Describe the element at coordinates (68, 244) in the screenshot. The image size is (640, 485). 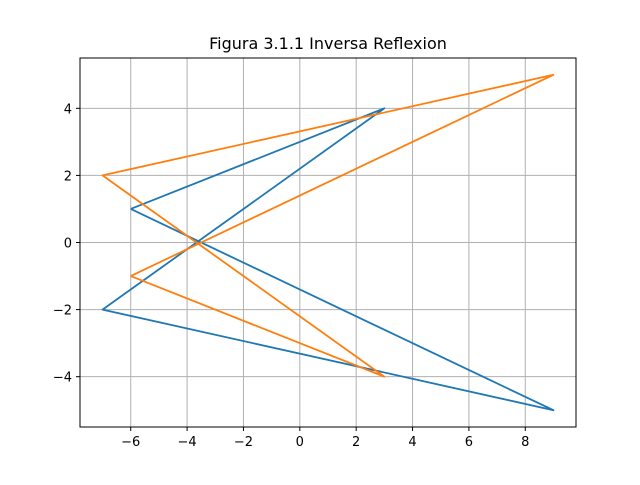
I see `y-tick-label: 0` at that location.